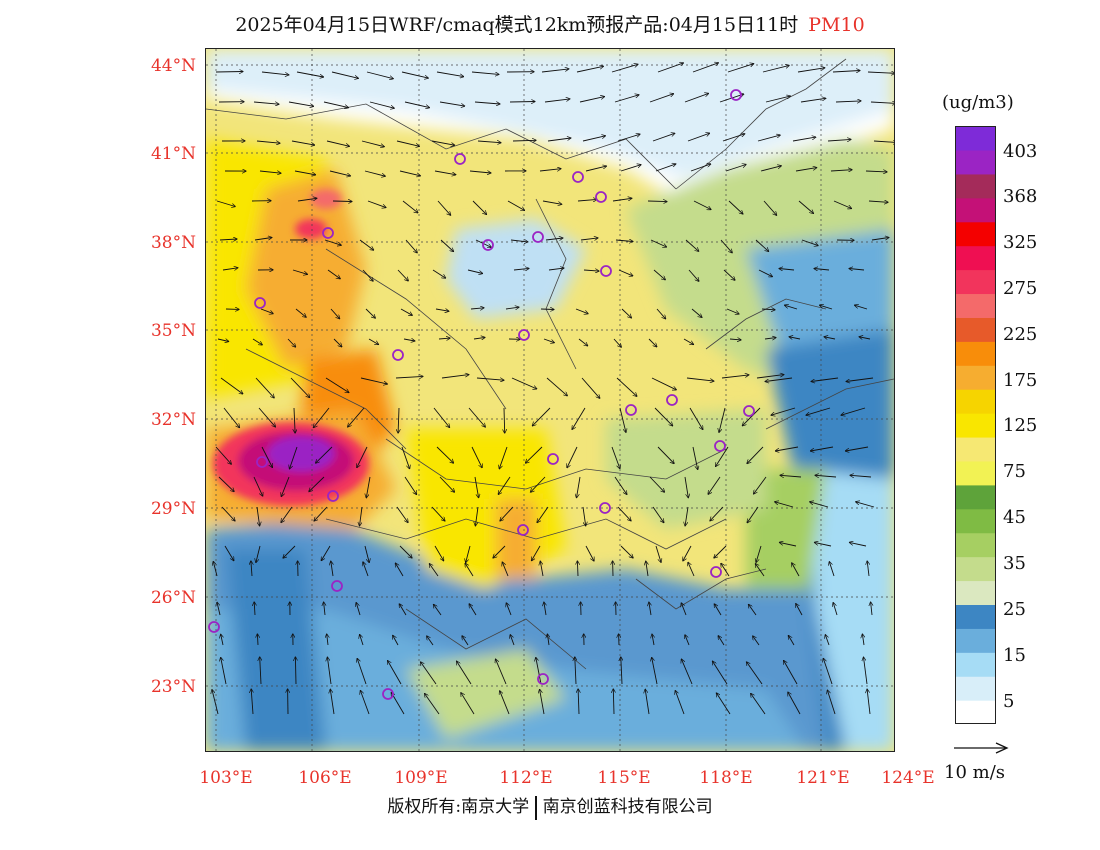  Describe the element at coordinates (173, 331) in the screenshot. I see `lat-tick-label: 35°N` at that location.